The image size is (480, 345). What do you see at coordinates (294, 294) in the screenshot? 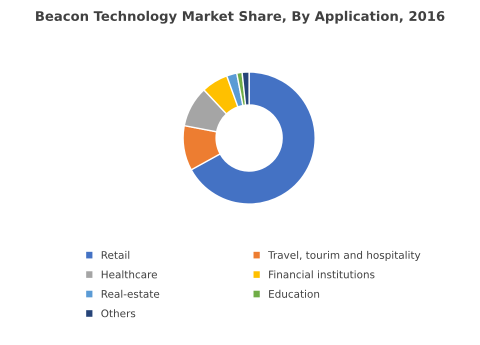
I see `legend-label: Education` at bounding box center [294, 294].